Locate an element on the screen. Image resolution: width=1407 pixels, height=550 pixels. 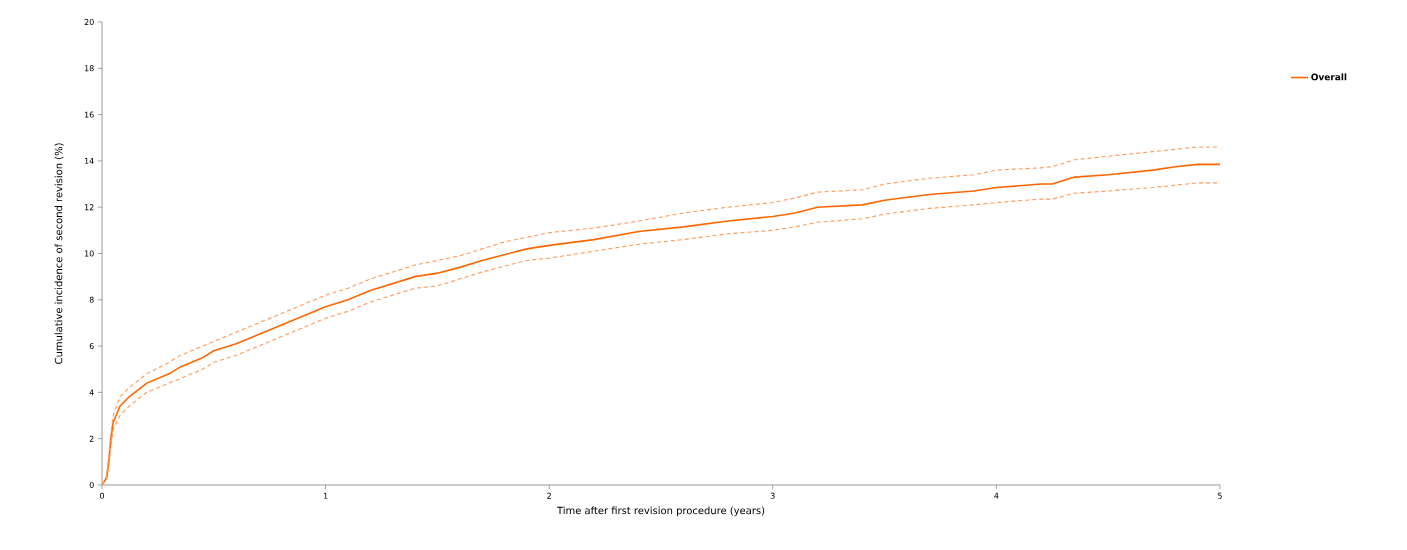
legend-label: Overall is located at coordinates (1329, 77).